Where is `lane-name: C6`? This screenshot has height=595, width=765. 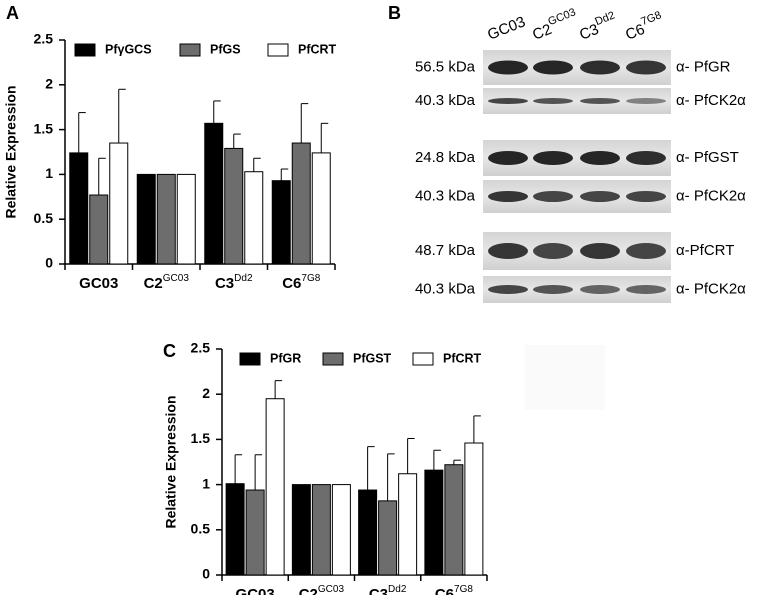 lane-name: C6 is located at coordinates (635, 32).